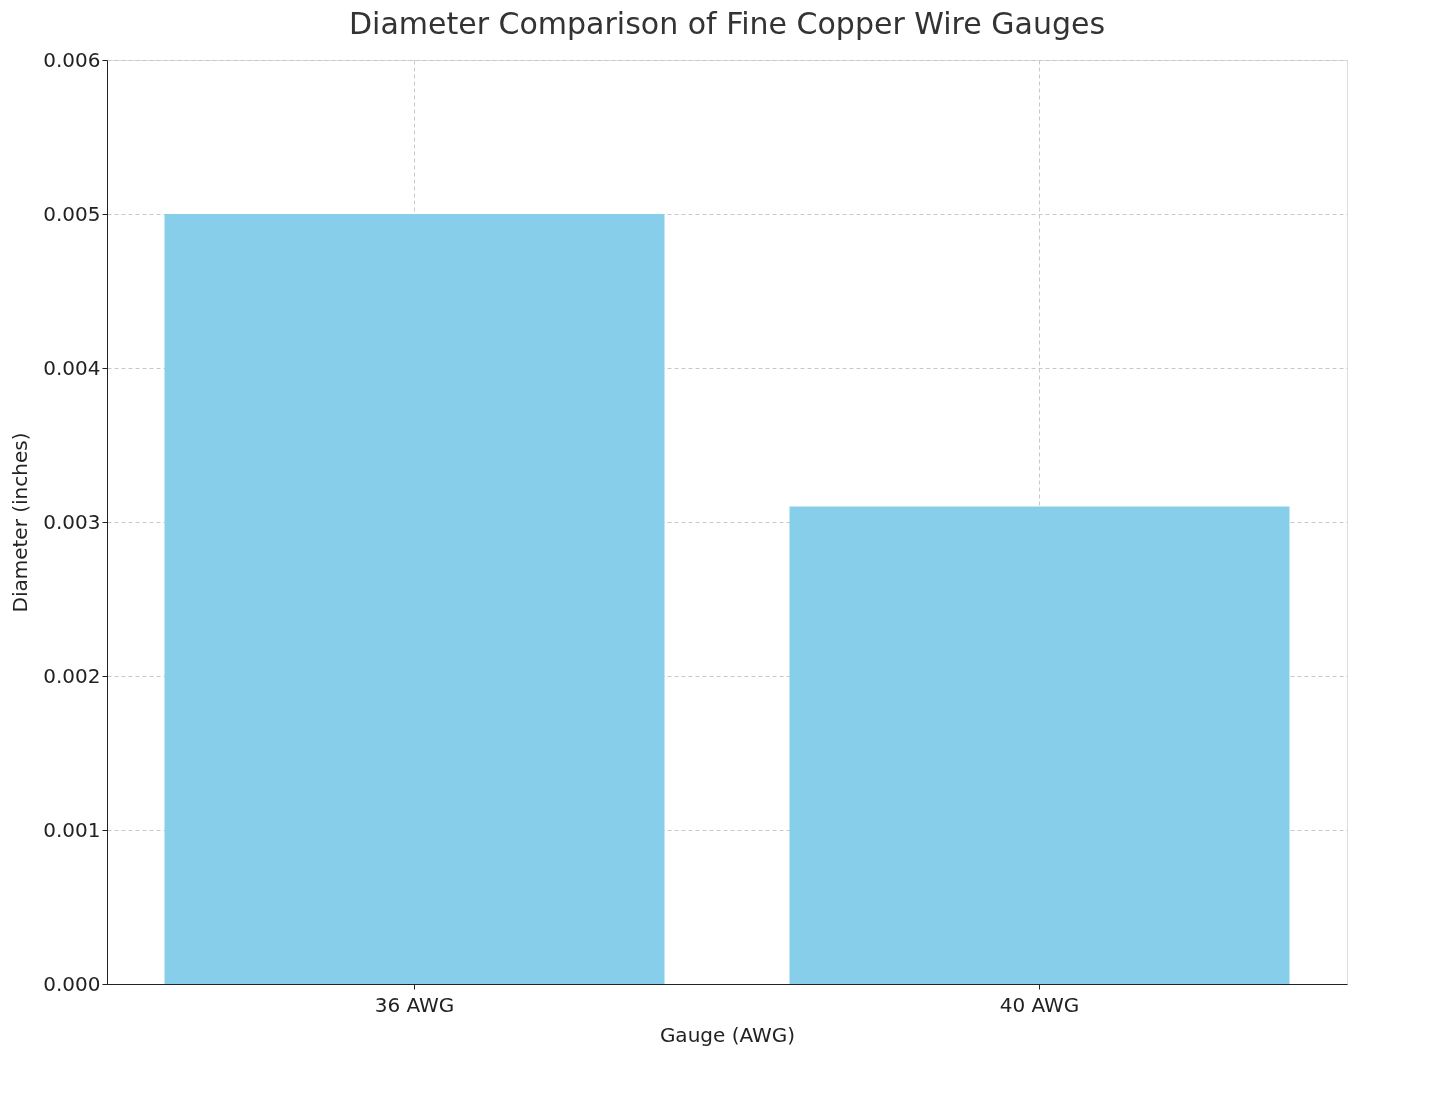 The image size is (1429, 1101). Describe the element at coordinates (414, 1004) in the screenshot. I see `x-tick-label: 36 AWG` at that location.